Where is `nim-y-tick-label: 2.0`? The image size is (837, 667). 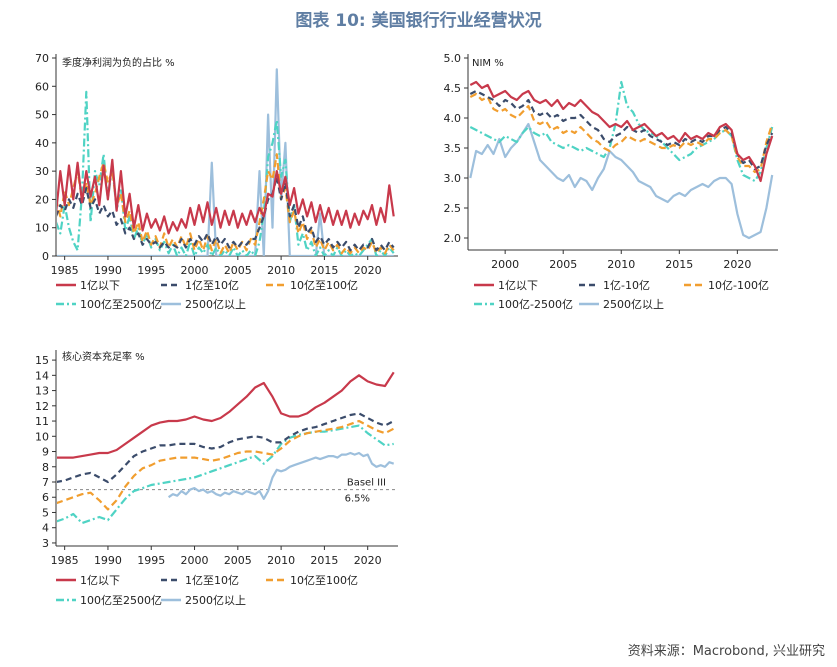 nim-y-tick-label: 2.0 is located at coordinates (453, 238).